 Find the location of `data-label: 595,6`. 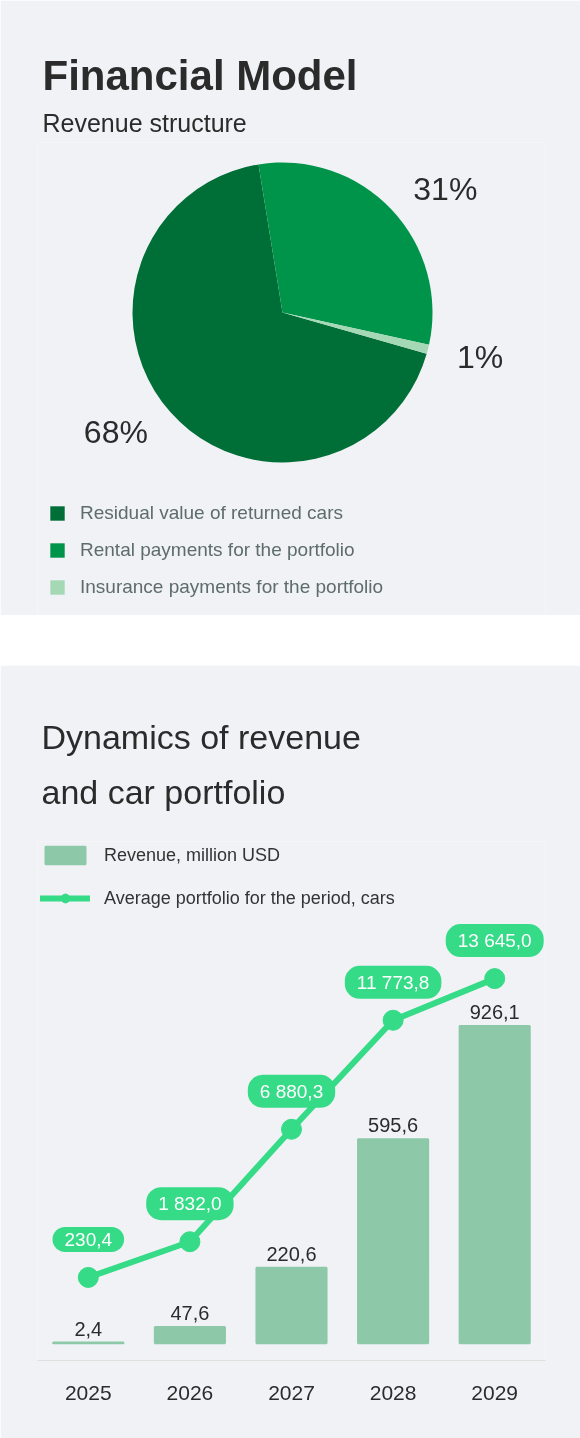

data-label: 595,6 is located at coordinates (393, 1125).